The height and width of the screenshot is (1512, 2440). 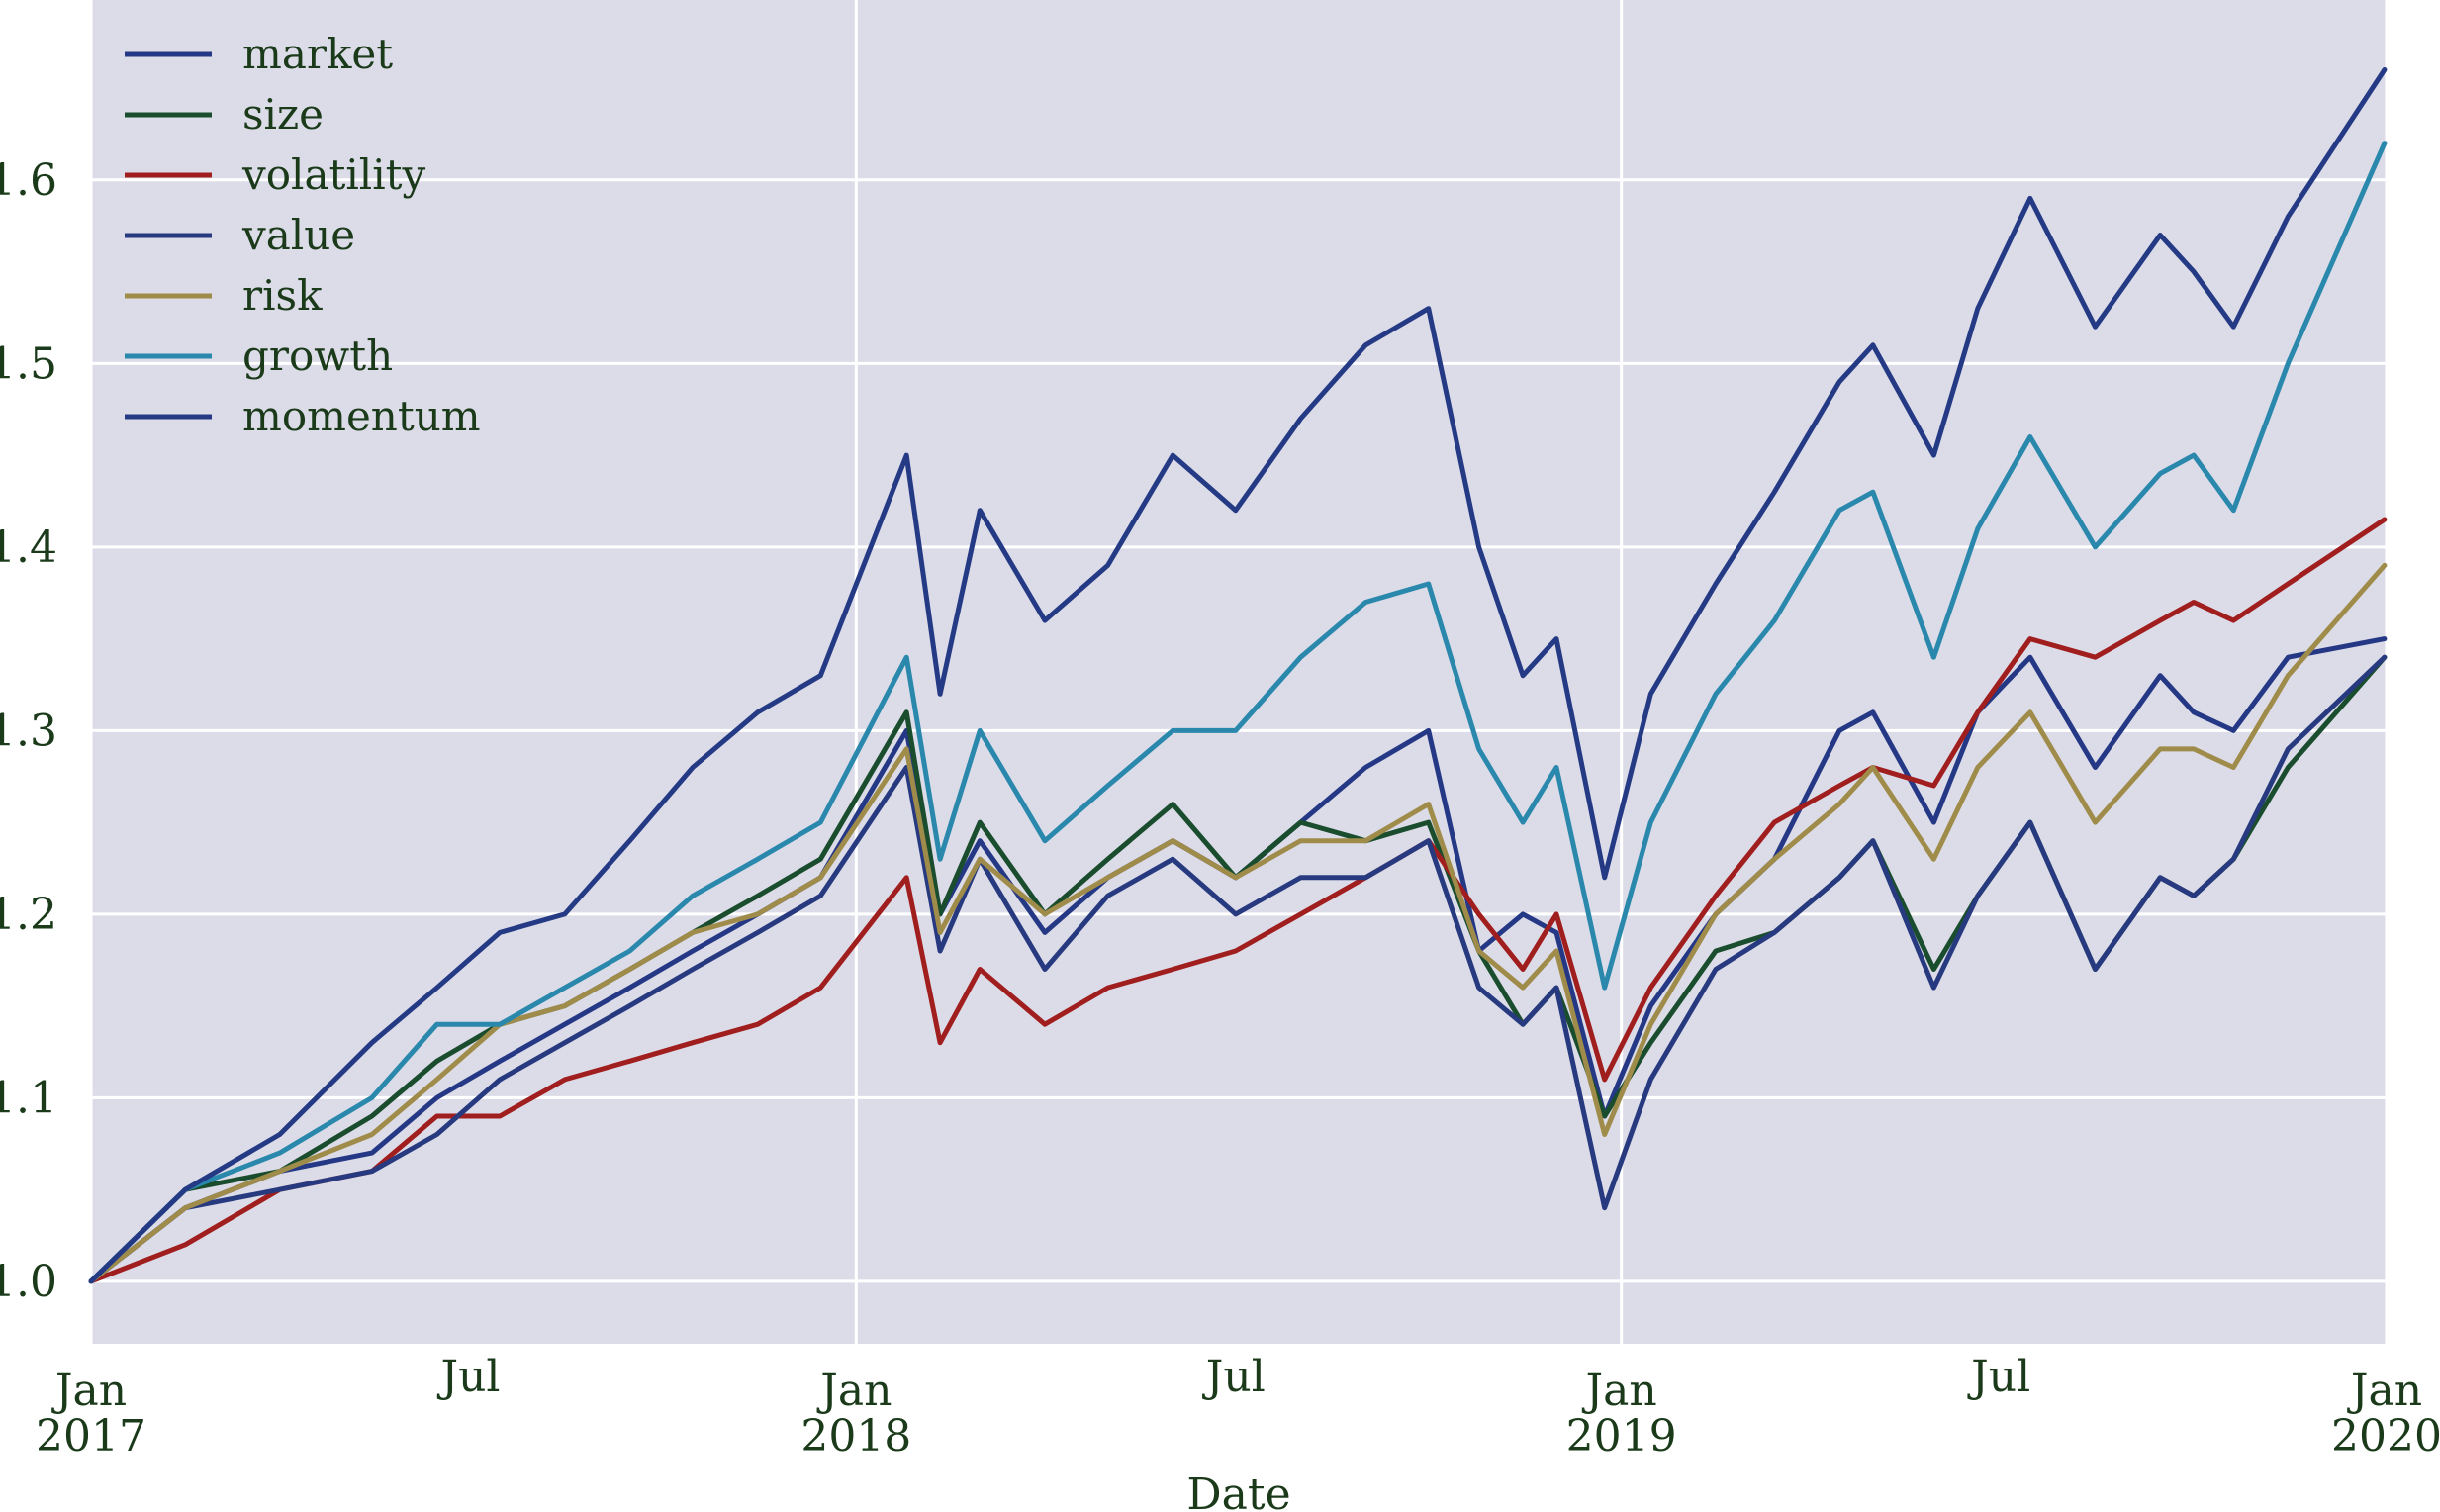 What do you see at coordinates (29, 1282) in the screenshot?
I see `y-tick-label: 1.0` at bounding box center [29, 1282].